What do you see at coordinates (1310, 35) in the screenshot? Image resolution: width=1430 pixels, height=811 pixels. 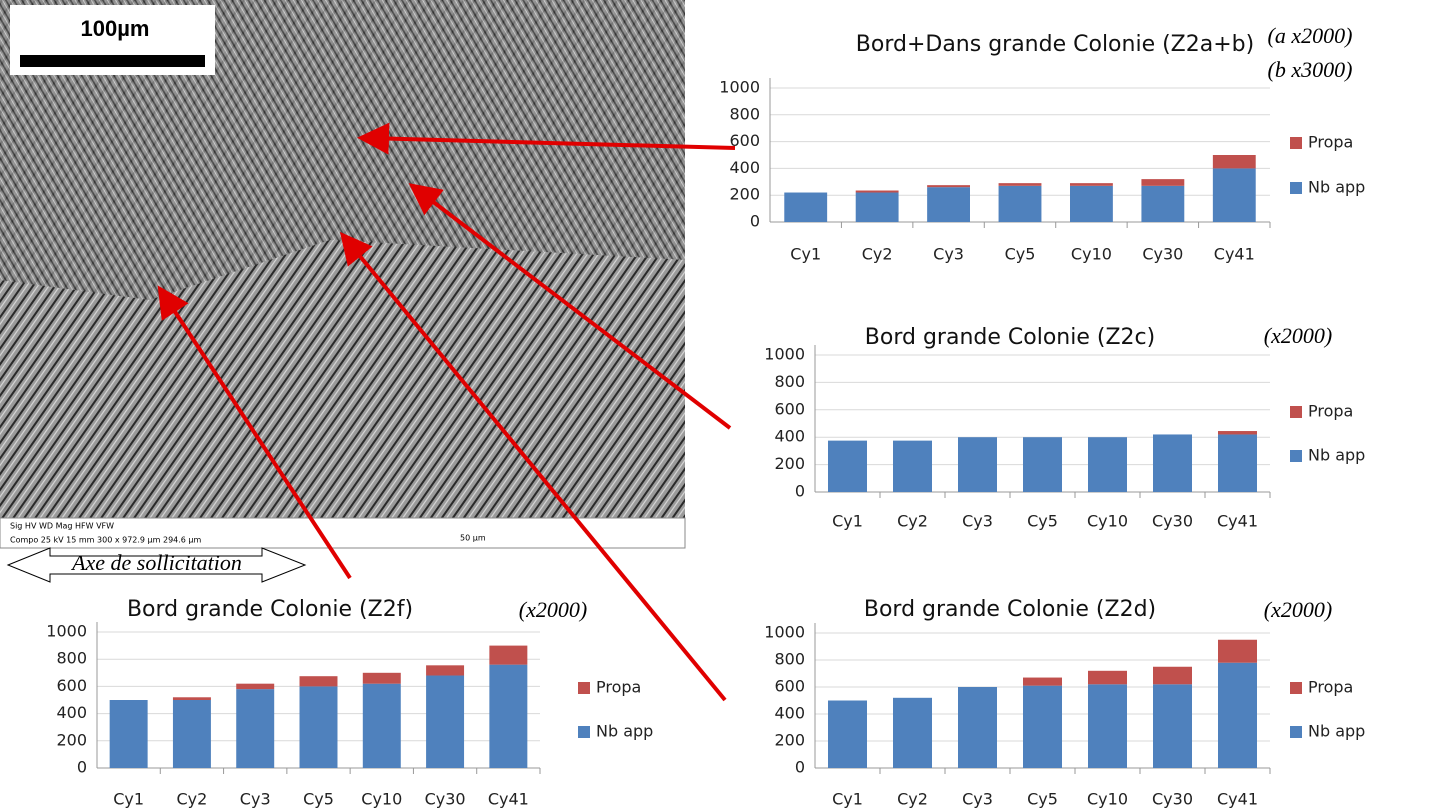 I see `annotation: (a x2000)` at bounding box center [1310, 35].